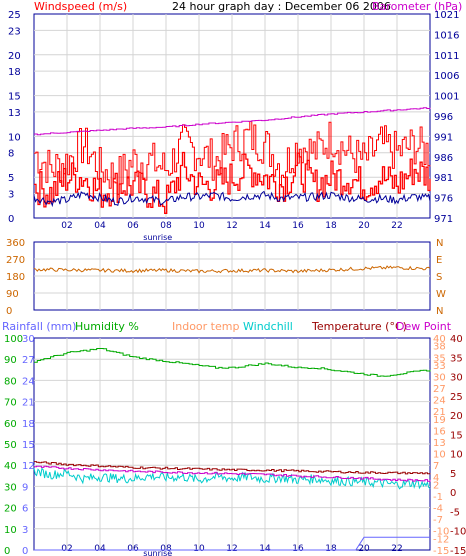 The image size is (466, 556). I want to click on temp-tick-label: -12, so click(441, 539).